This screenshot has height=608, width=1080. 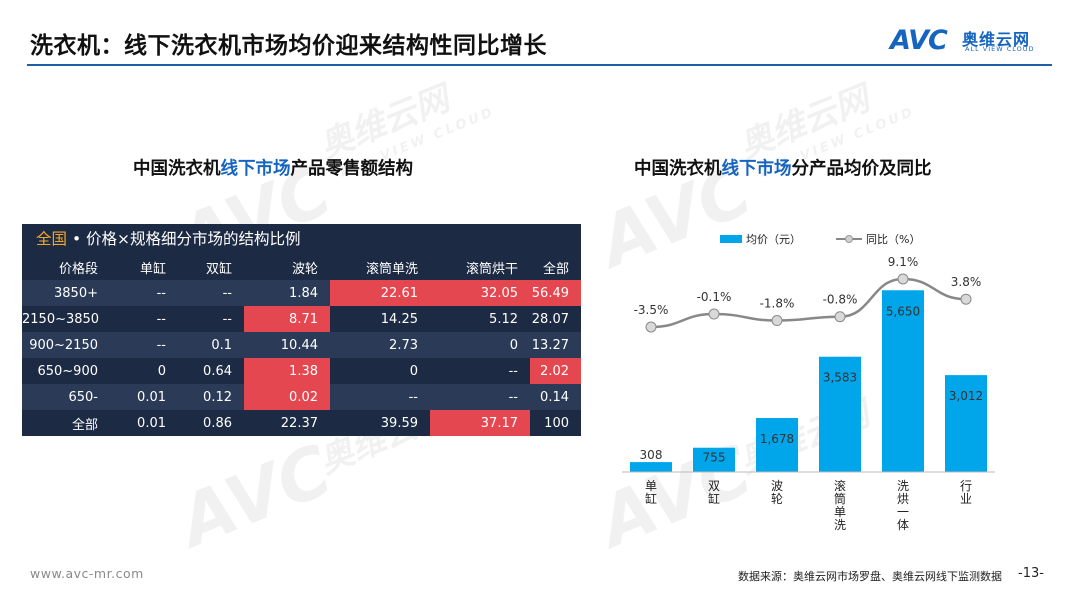 I want to click on share-cell: 0.86, so click(x=211, y=423).